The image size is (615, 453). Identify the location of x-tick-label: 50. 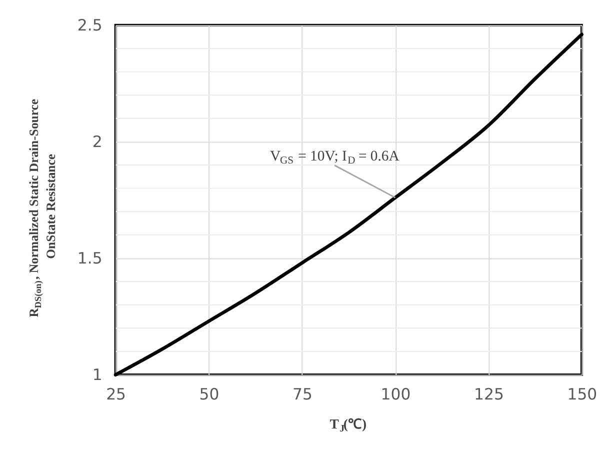
(209, 394).